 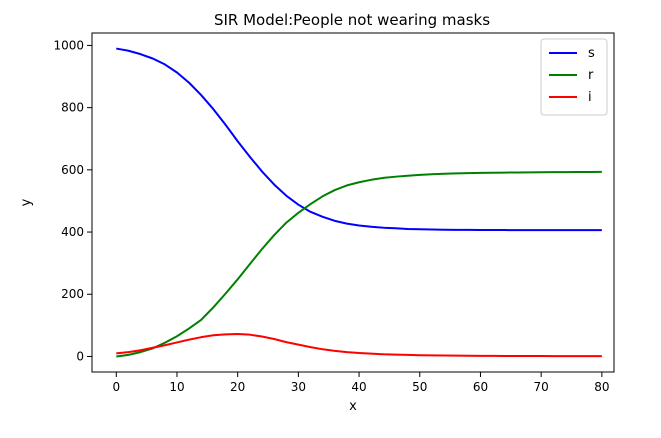 What do you see at coordinates (80, 356) in the screenshot?
I see `y-tick-label: 0` at bounding box center [80, 356].